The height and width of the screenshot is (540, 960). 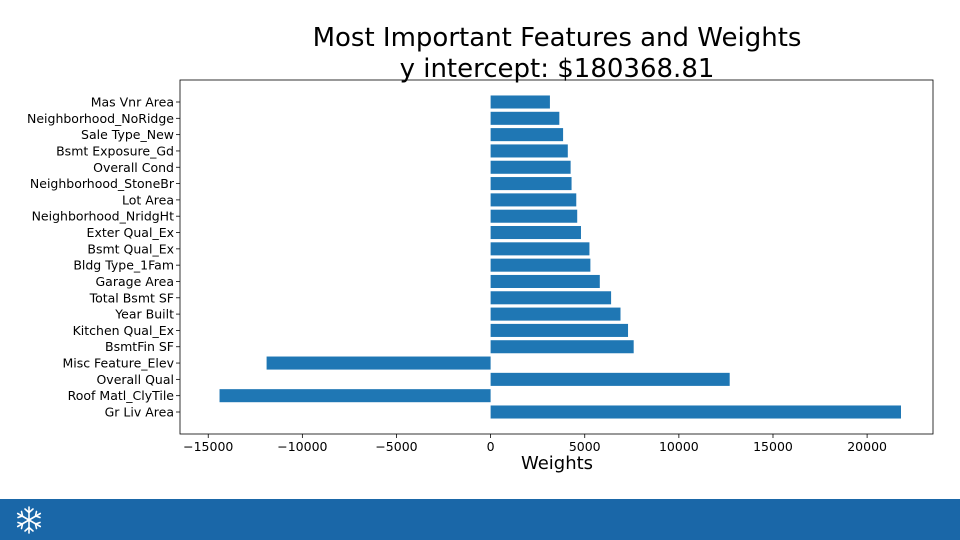 What do you see at coordinates (115, 150) in the screenshot?
I see `y-tick-label: Bsmt Exposure_Gd` at bounding box center [115, 150].